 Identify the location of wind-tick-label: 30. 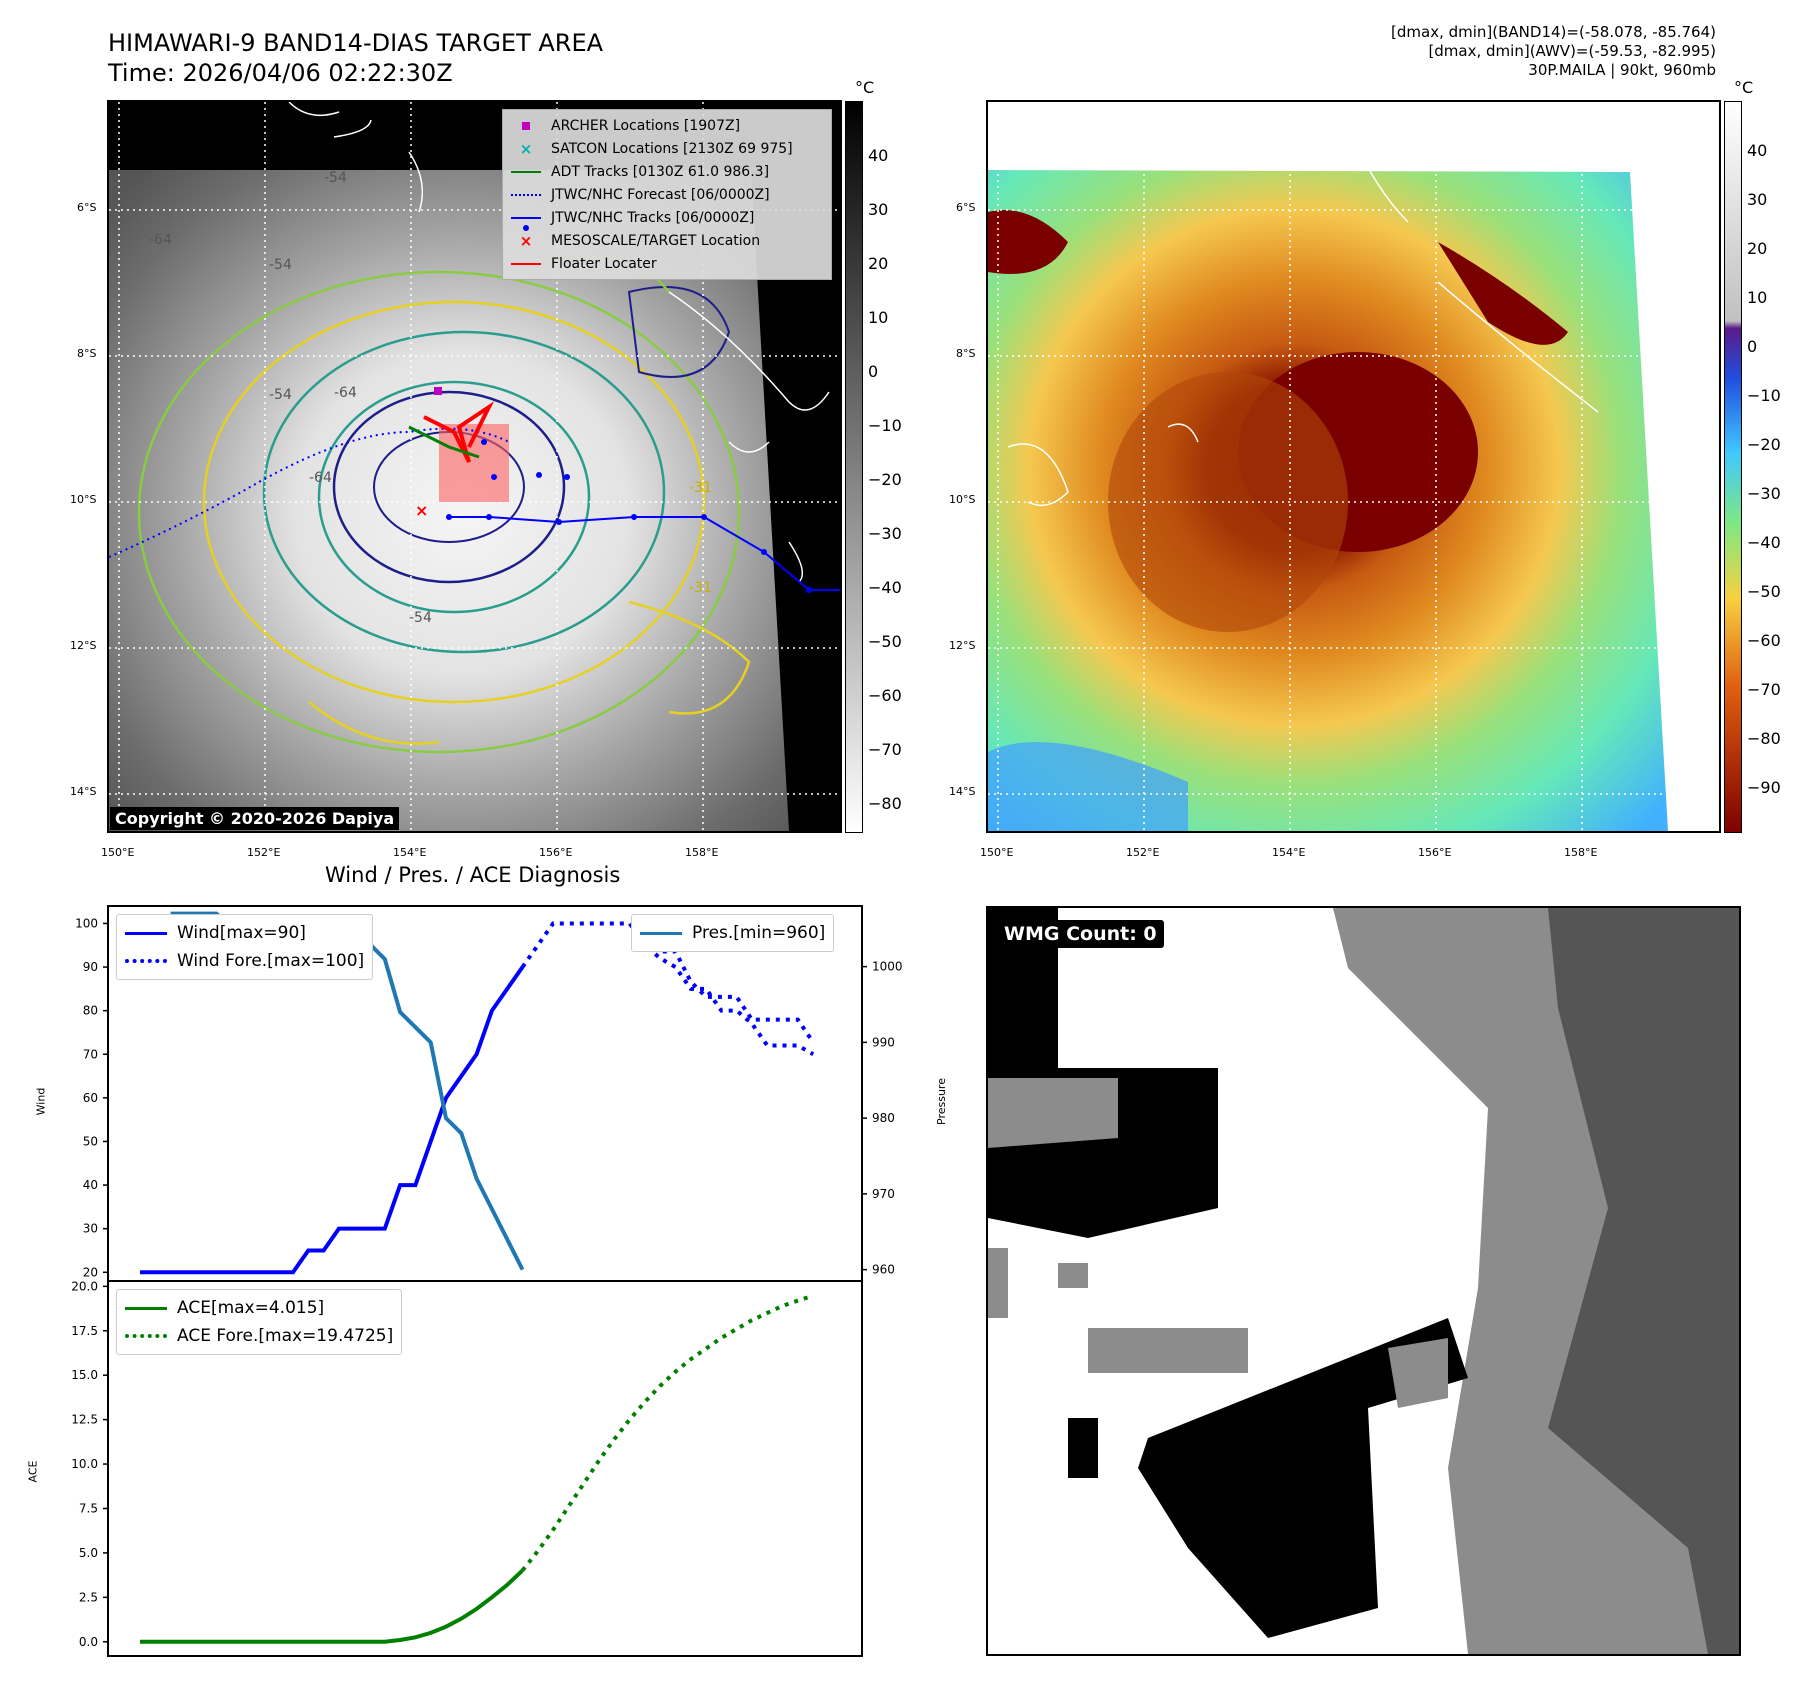
(90, 1229).